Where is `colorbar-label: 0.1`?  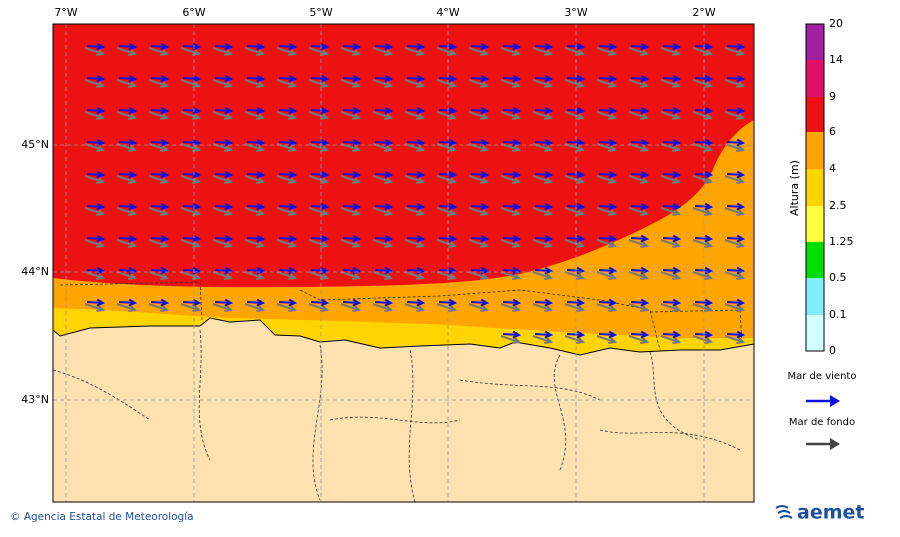 colorbar-label: 0.1 is located at coordinates (838, 314).